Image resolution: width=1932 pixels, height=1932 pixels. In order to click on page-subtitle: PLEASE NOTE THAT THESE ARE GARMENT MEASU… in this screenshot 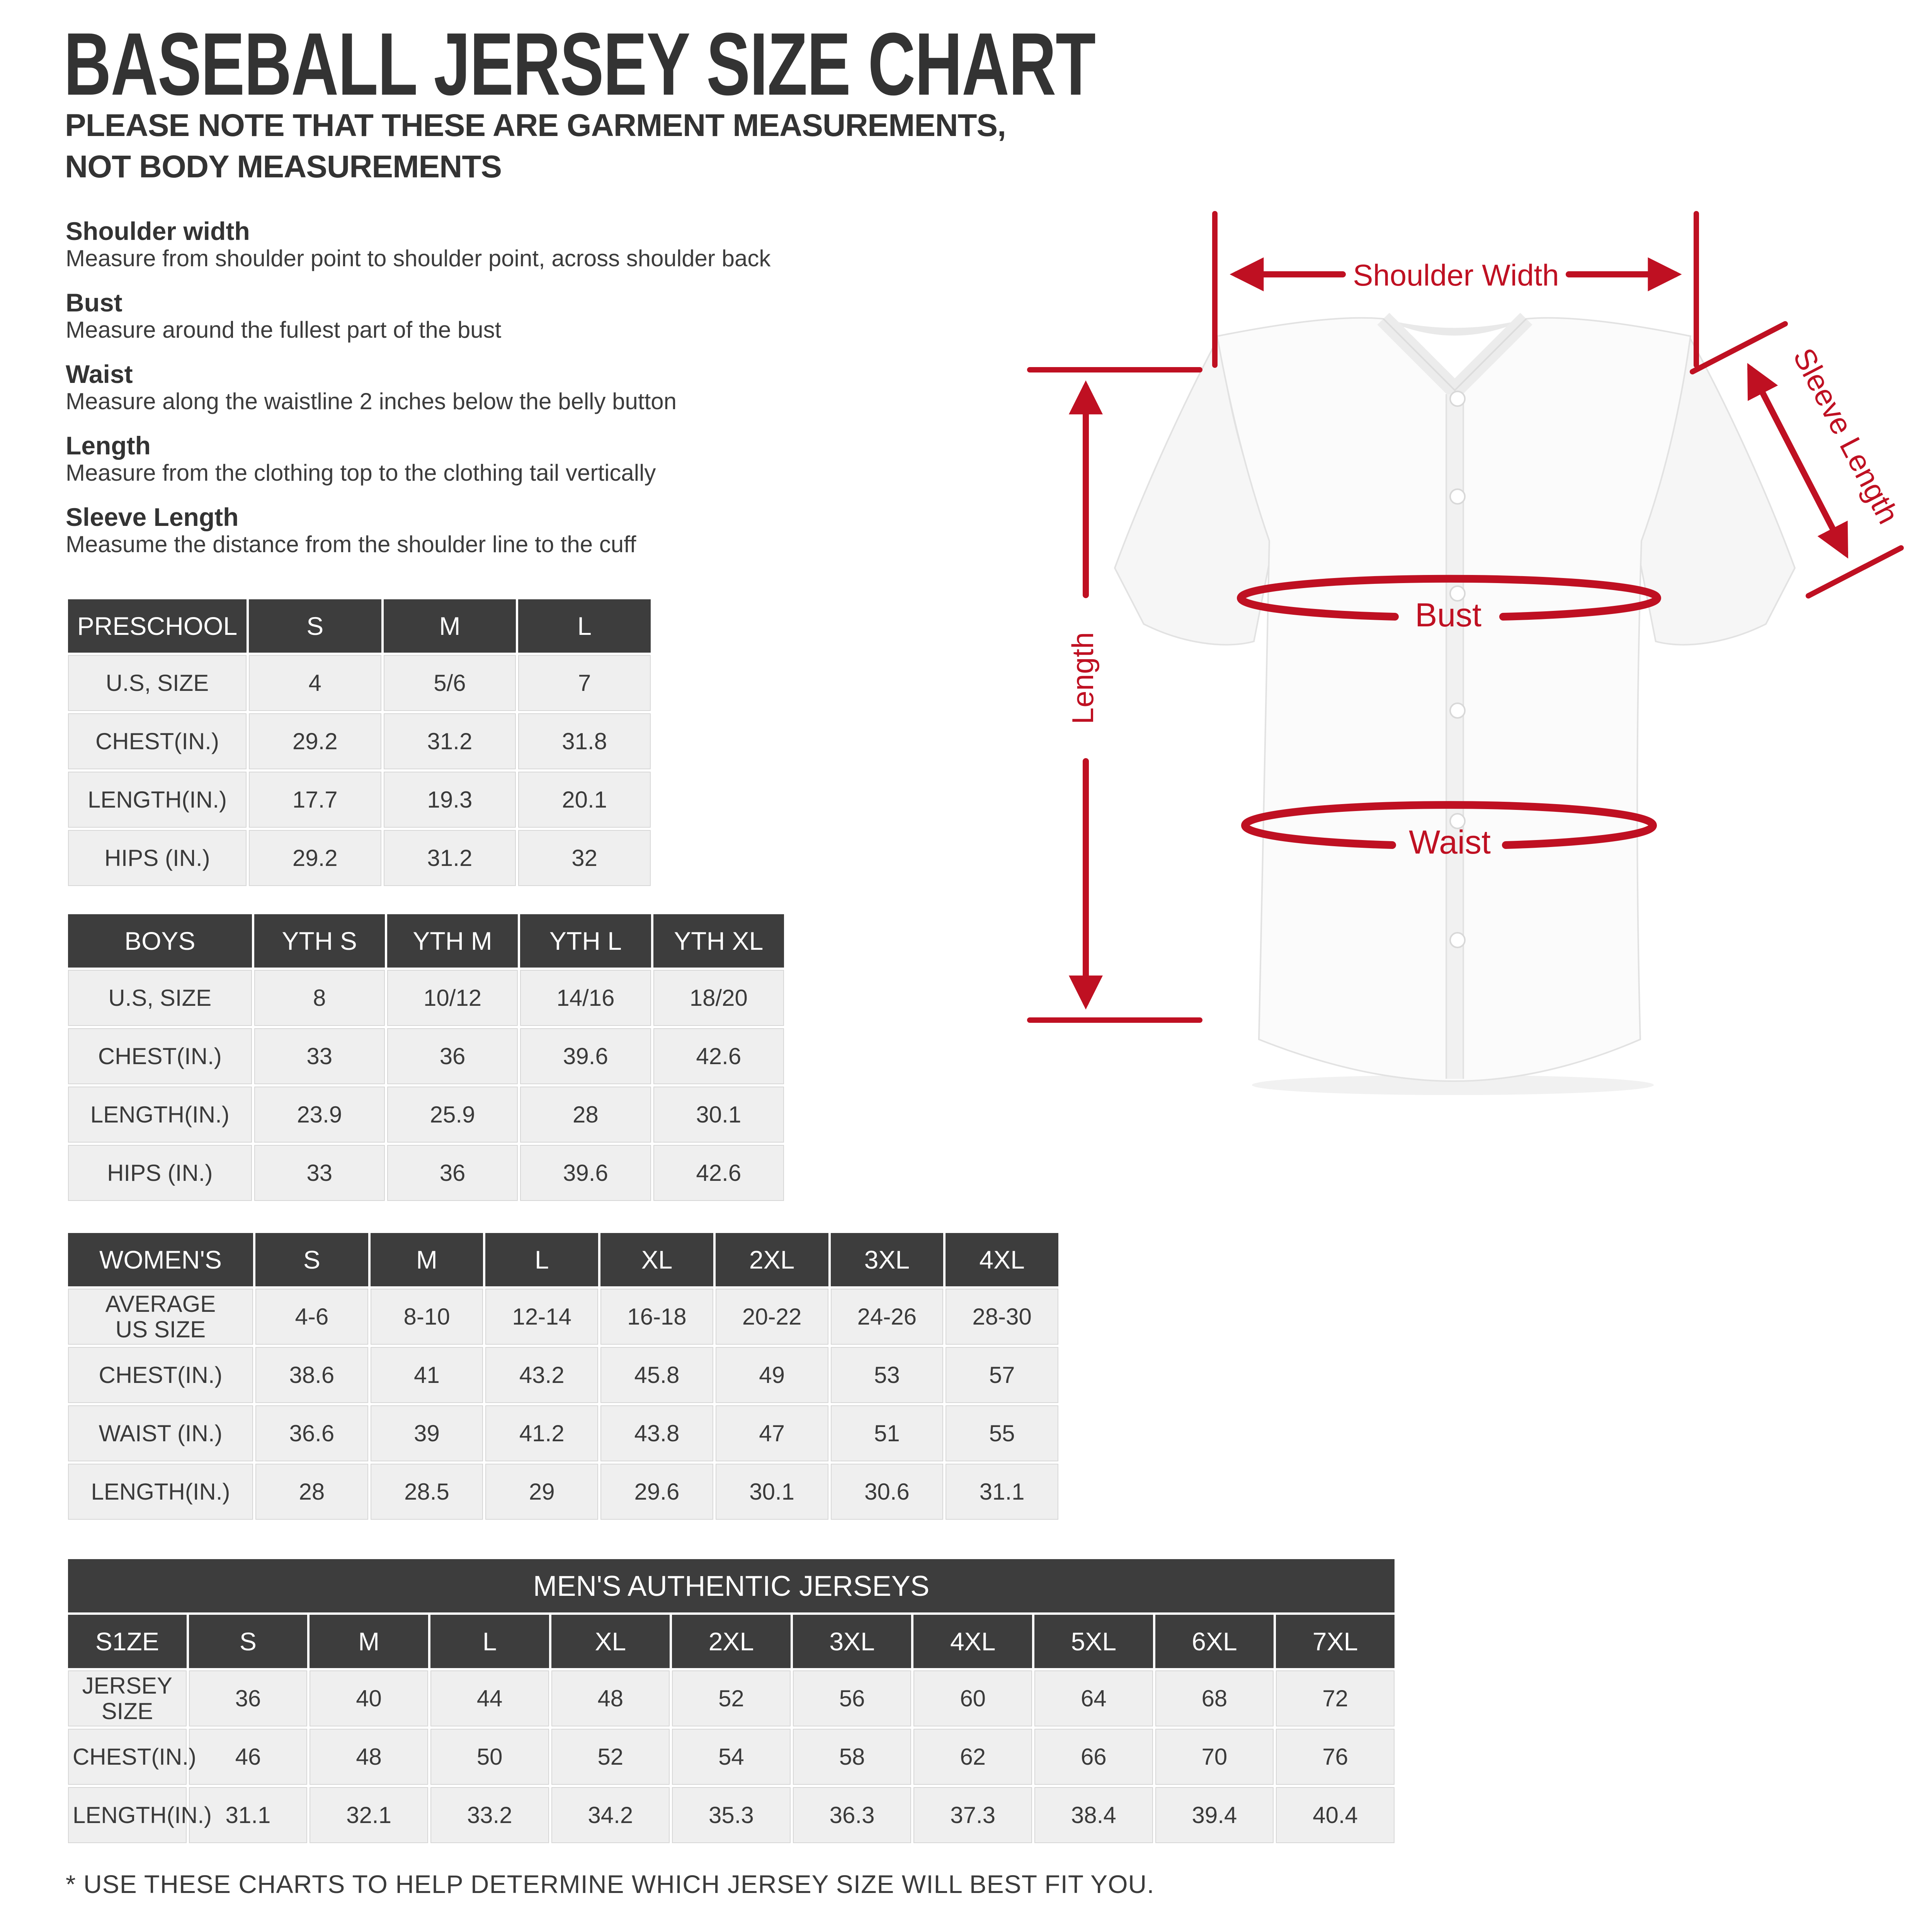, I will do `click(535, 146)`.